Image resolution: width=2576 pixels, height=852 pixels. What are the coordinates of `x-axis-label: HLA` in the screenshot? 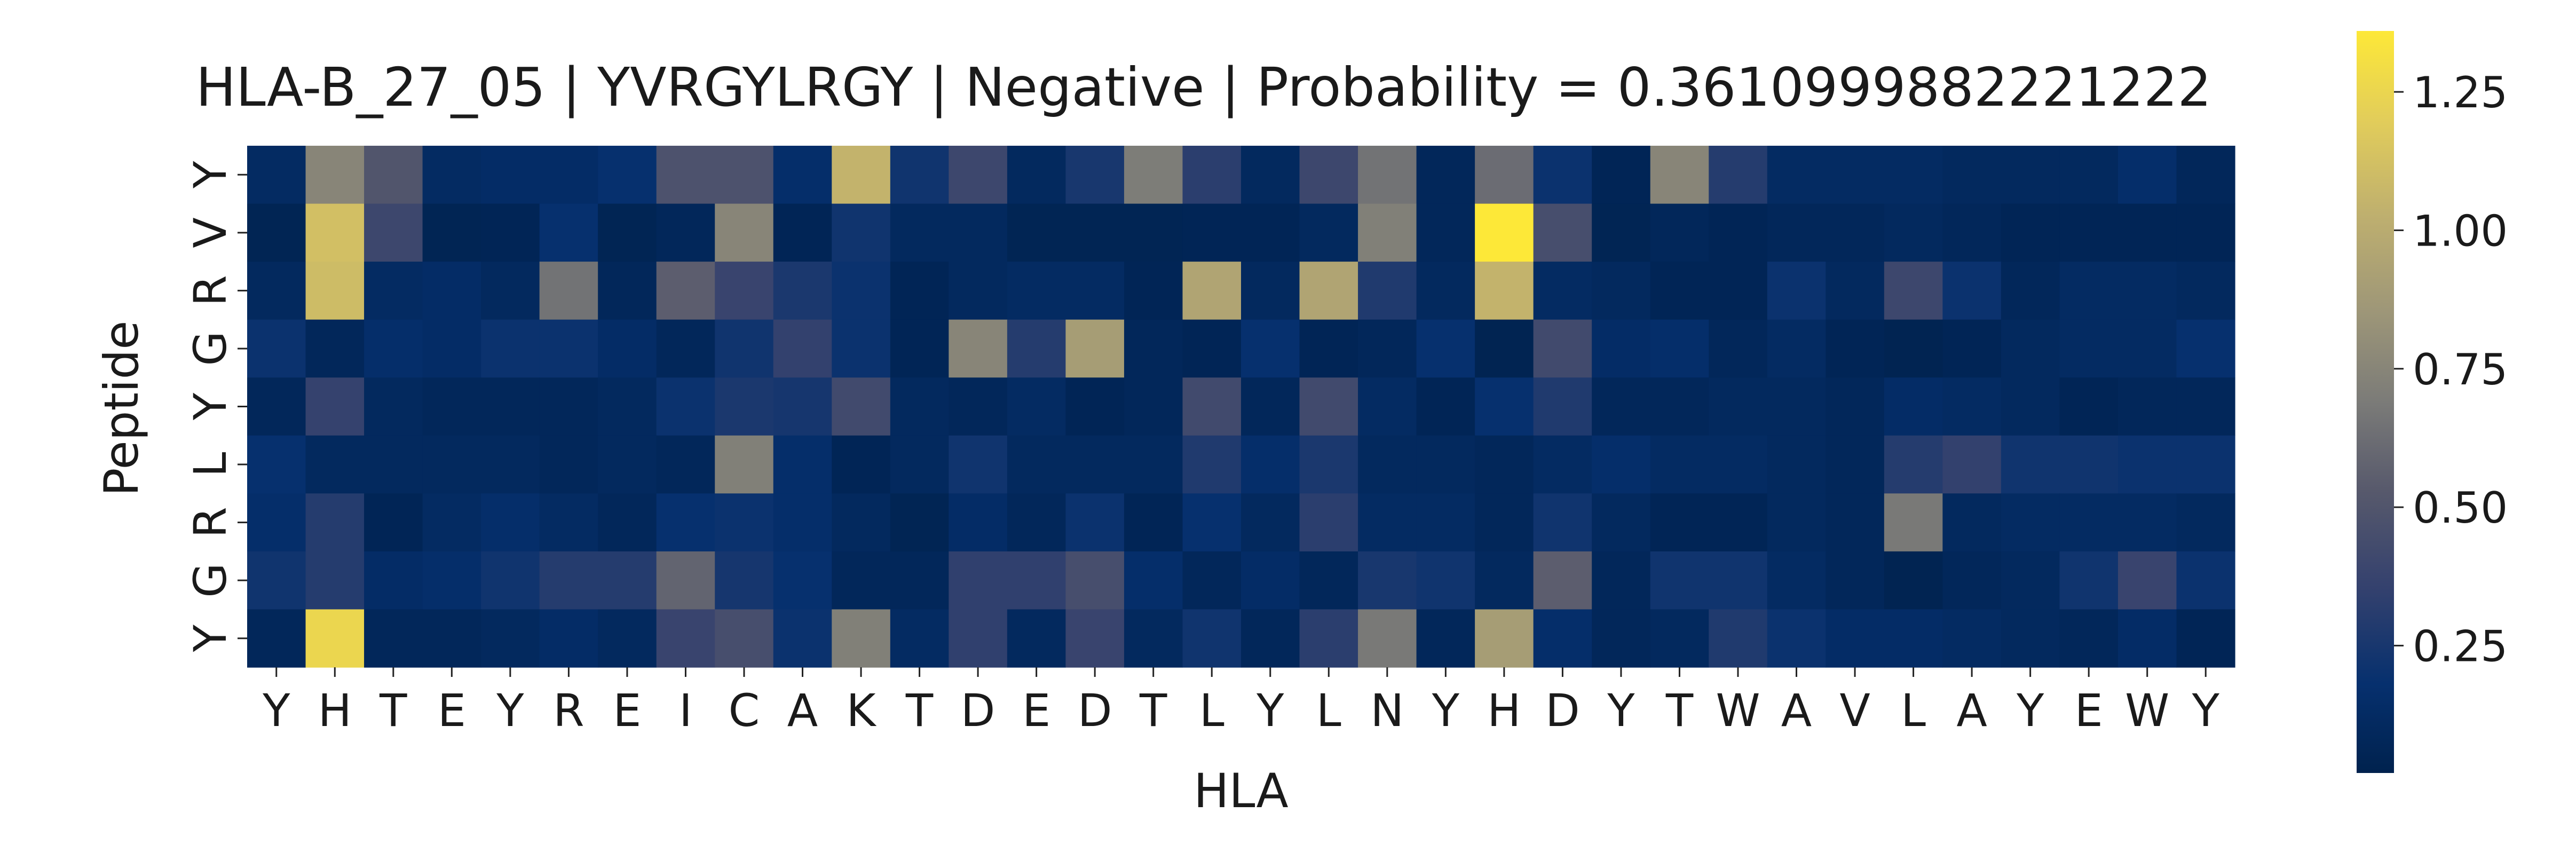 It's located at (1241, 790).